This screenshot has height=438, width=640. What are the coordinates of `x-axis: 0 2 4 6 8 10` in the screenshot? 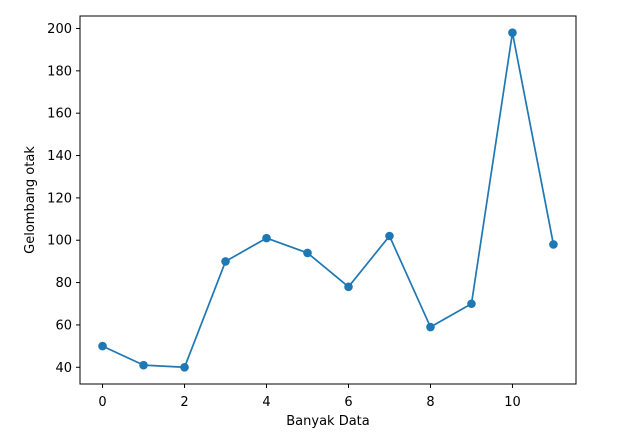 It's located at (309, 397).